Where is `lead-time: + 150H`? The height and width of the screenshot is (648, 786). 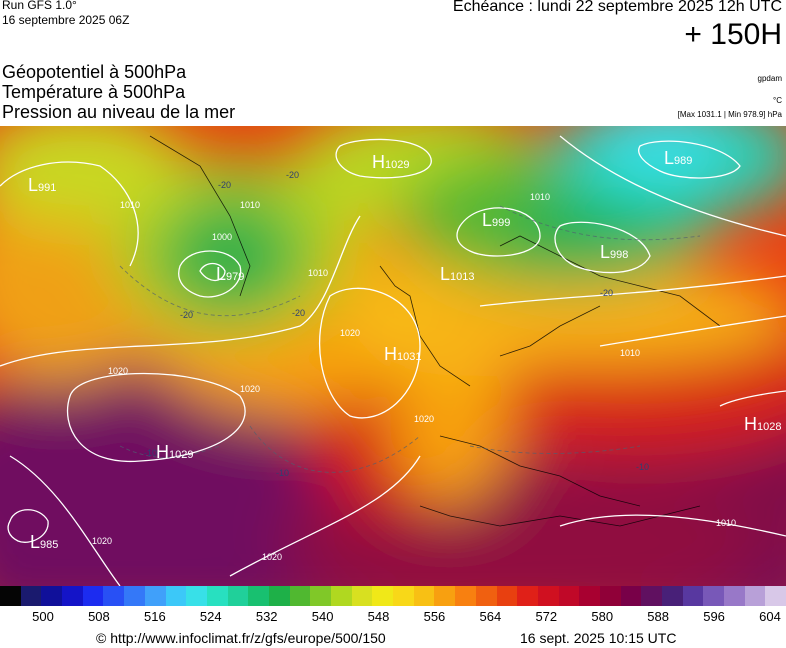 lead-time: + 150H is located at coordinates (733, 34).